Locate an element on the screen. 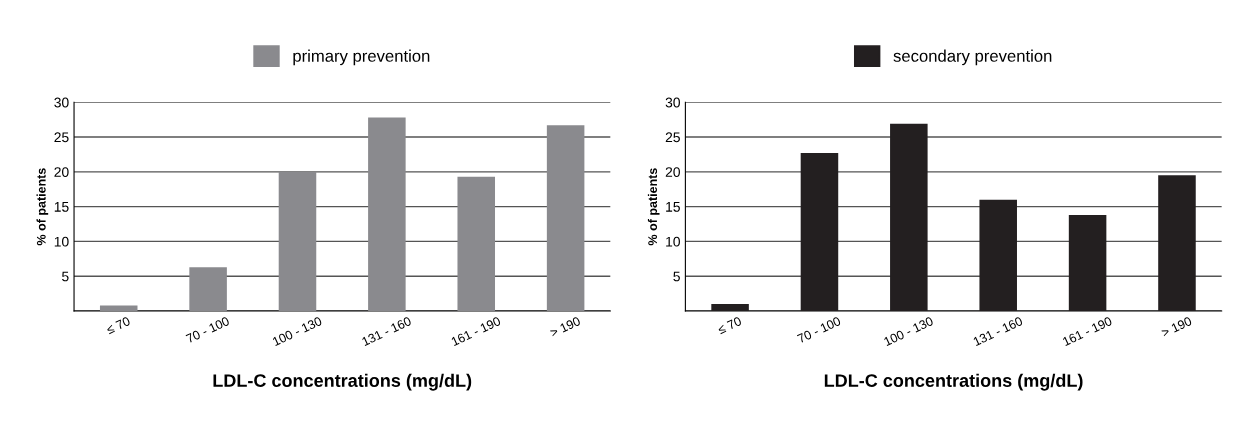 The height and width of the screenshot is (426, 1234). legend-label: primary prevention is located at coordinates (361, 57).